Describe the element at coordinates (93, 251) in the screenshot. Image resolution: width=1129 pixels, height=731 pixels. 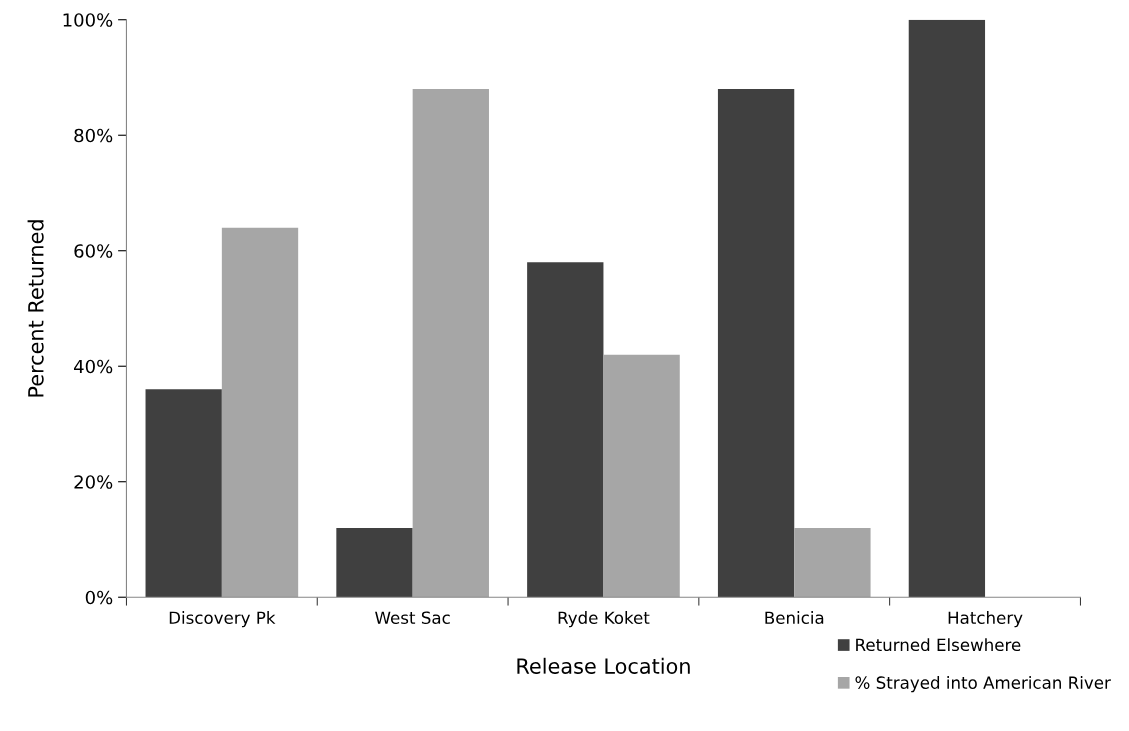
I see `y-tick-label: 60%` at that location.